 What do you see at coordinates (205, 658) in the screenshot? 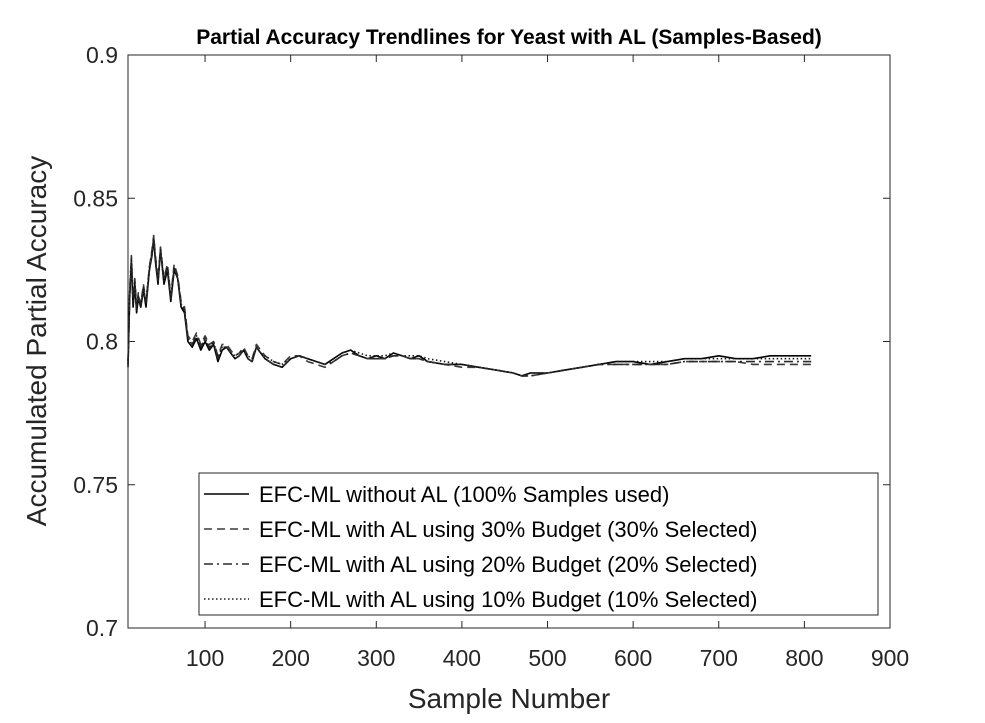
I see `x-tick-label: 100` at bounding box center [205, 658].